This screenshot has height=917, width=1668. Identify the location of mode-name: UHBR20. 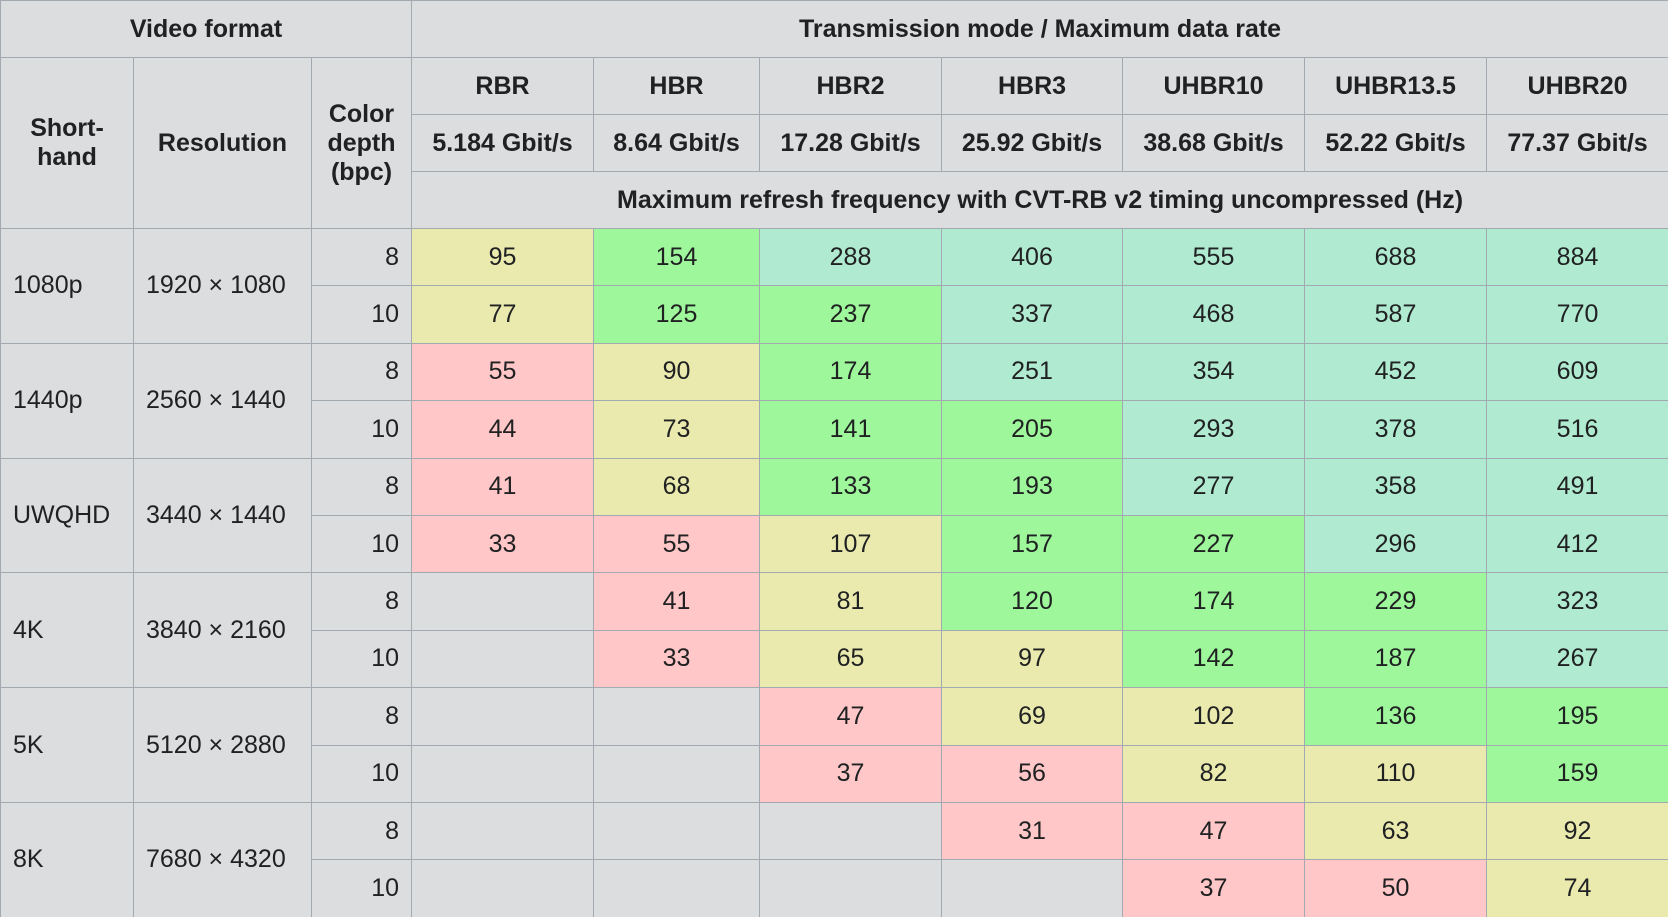
(1577, 86).